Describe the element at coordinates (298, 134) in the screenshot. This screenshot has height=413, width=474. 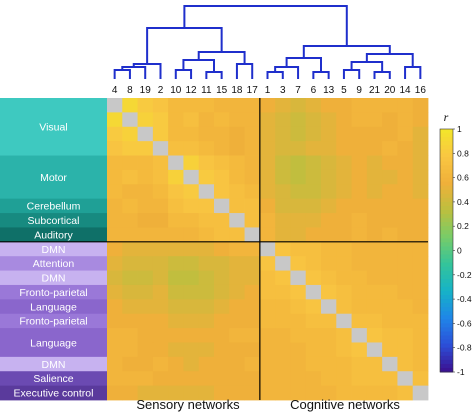
I see `heatmap-cell-r2-c12` at that location.